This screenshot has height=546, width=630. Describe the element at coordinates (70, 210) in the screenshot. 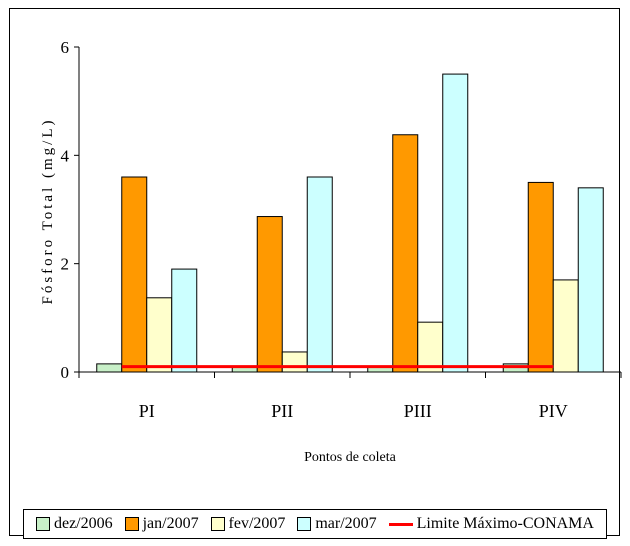

I see `y-ticks: 0 2 4 6` at that location.